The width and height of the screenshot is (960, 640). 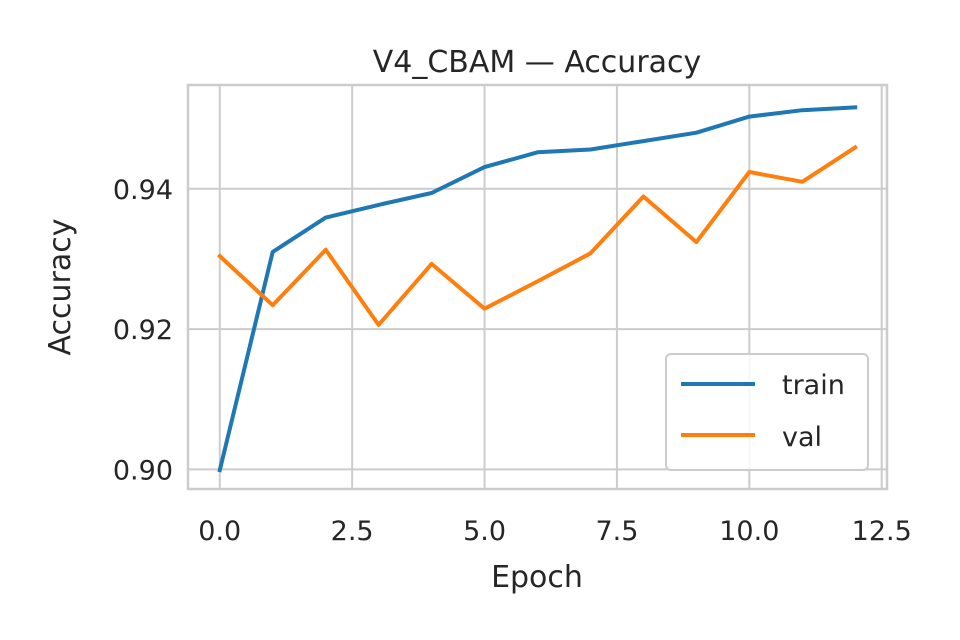 What do you see at coordinates (537, 62) in the screenshot?
I see `chart-title: V4_CBAM — Accuracy` at bounding box center [537, 62].